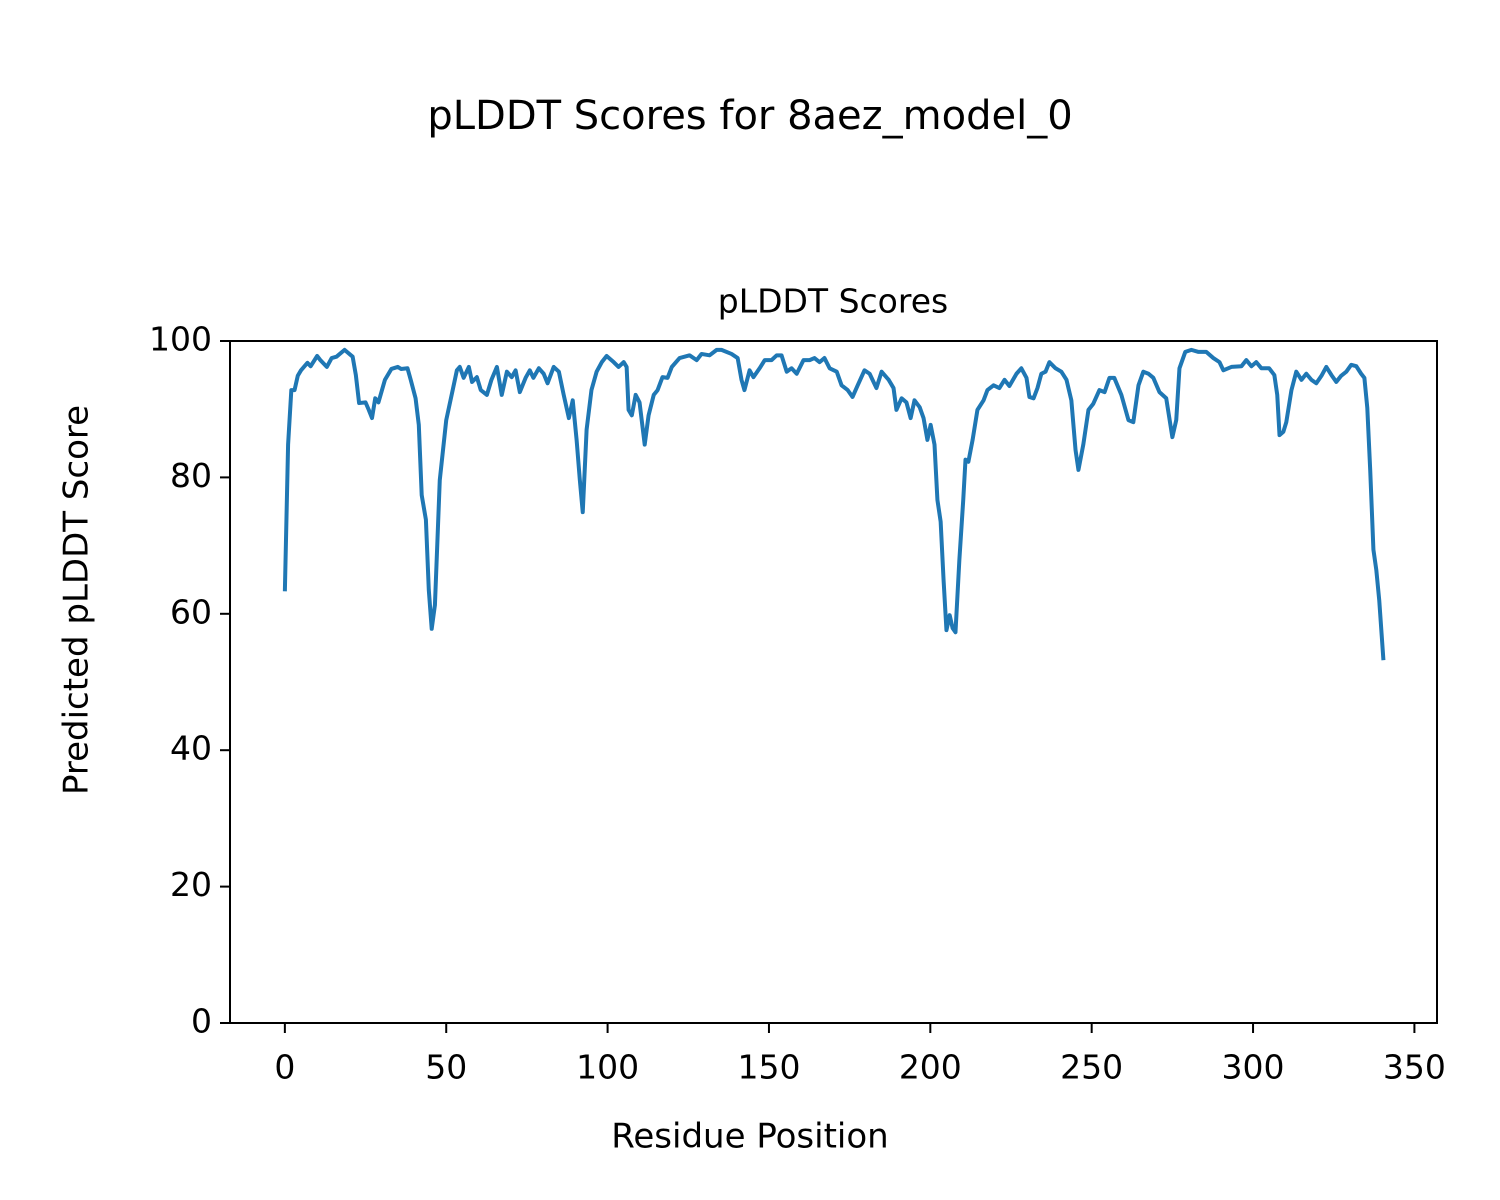 This screenshot has height=1200, width=1500. What do you see at coordinates (607, 1067) in the screenshot?
I see `x-tick-label: 100` at bounding box center [607, 1067].